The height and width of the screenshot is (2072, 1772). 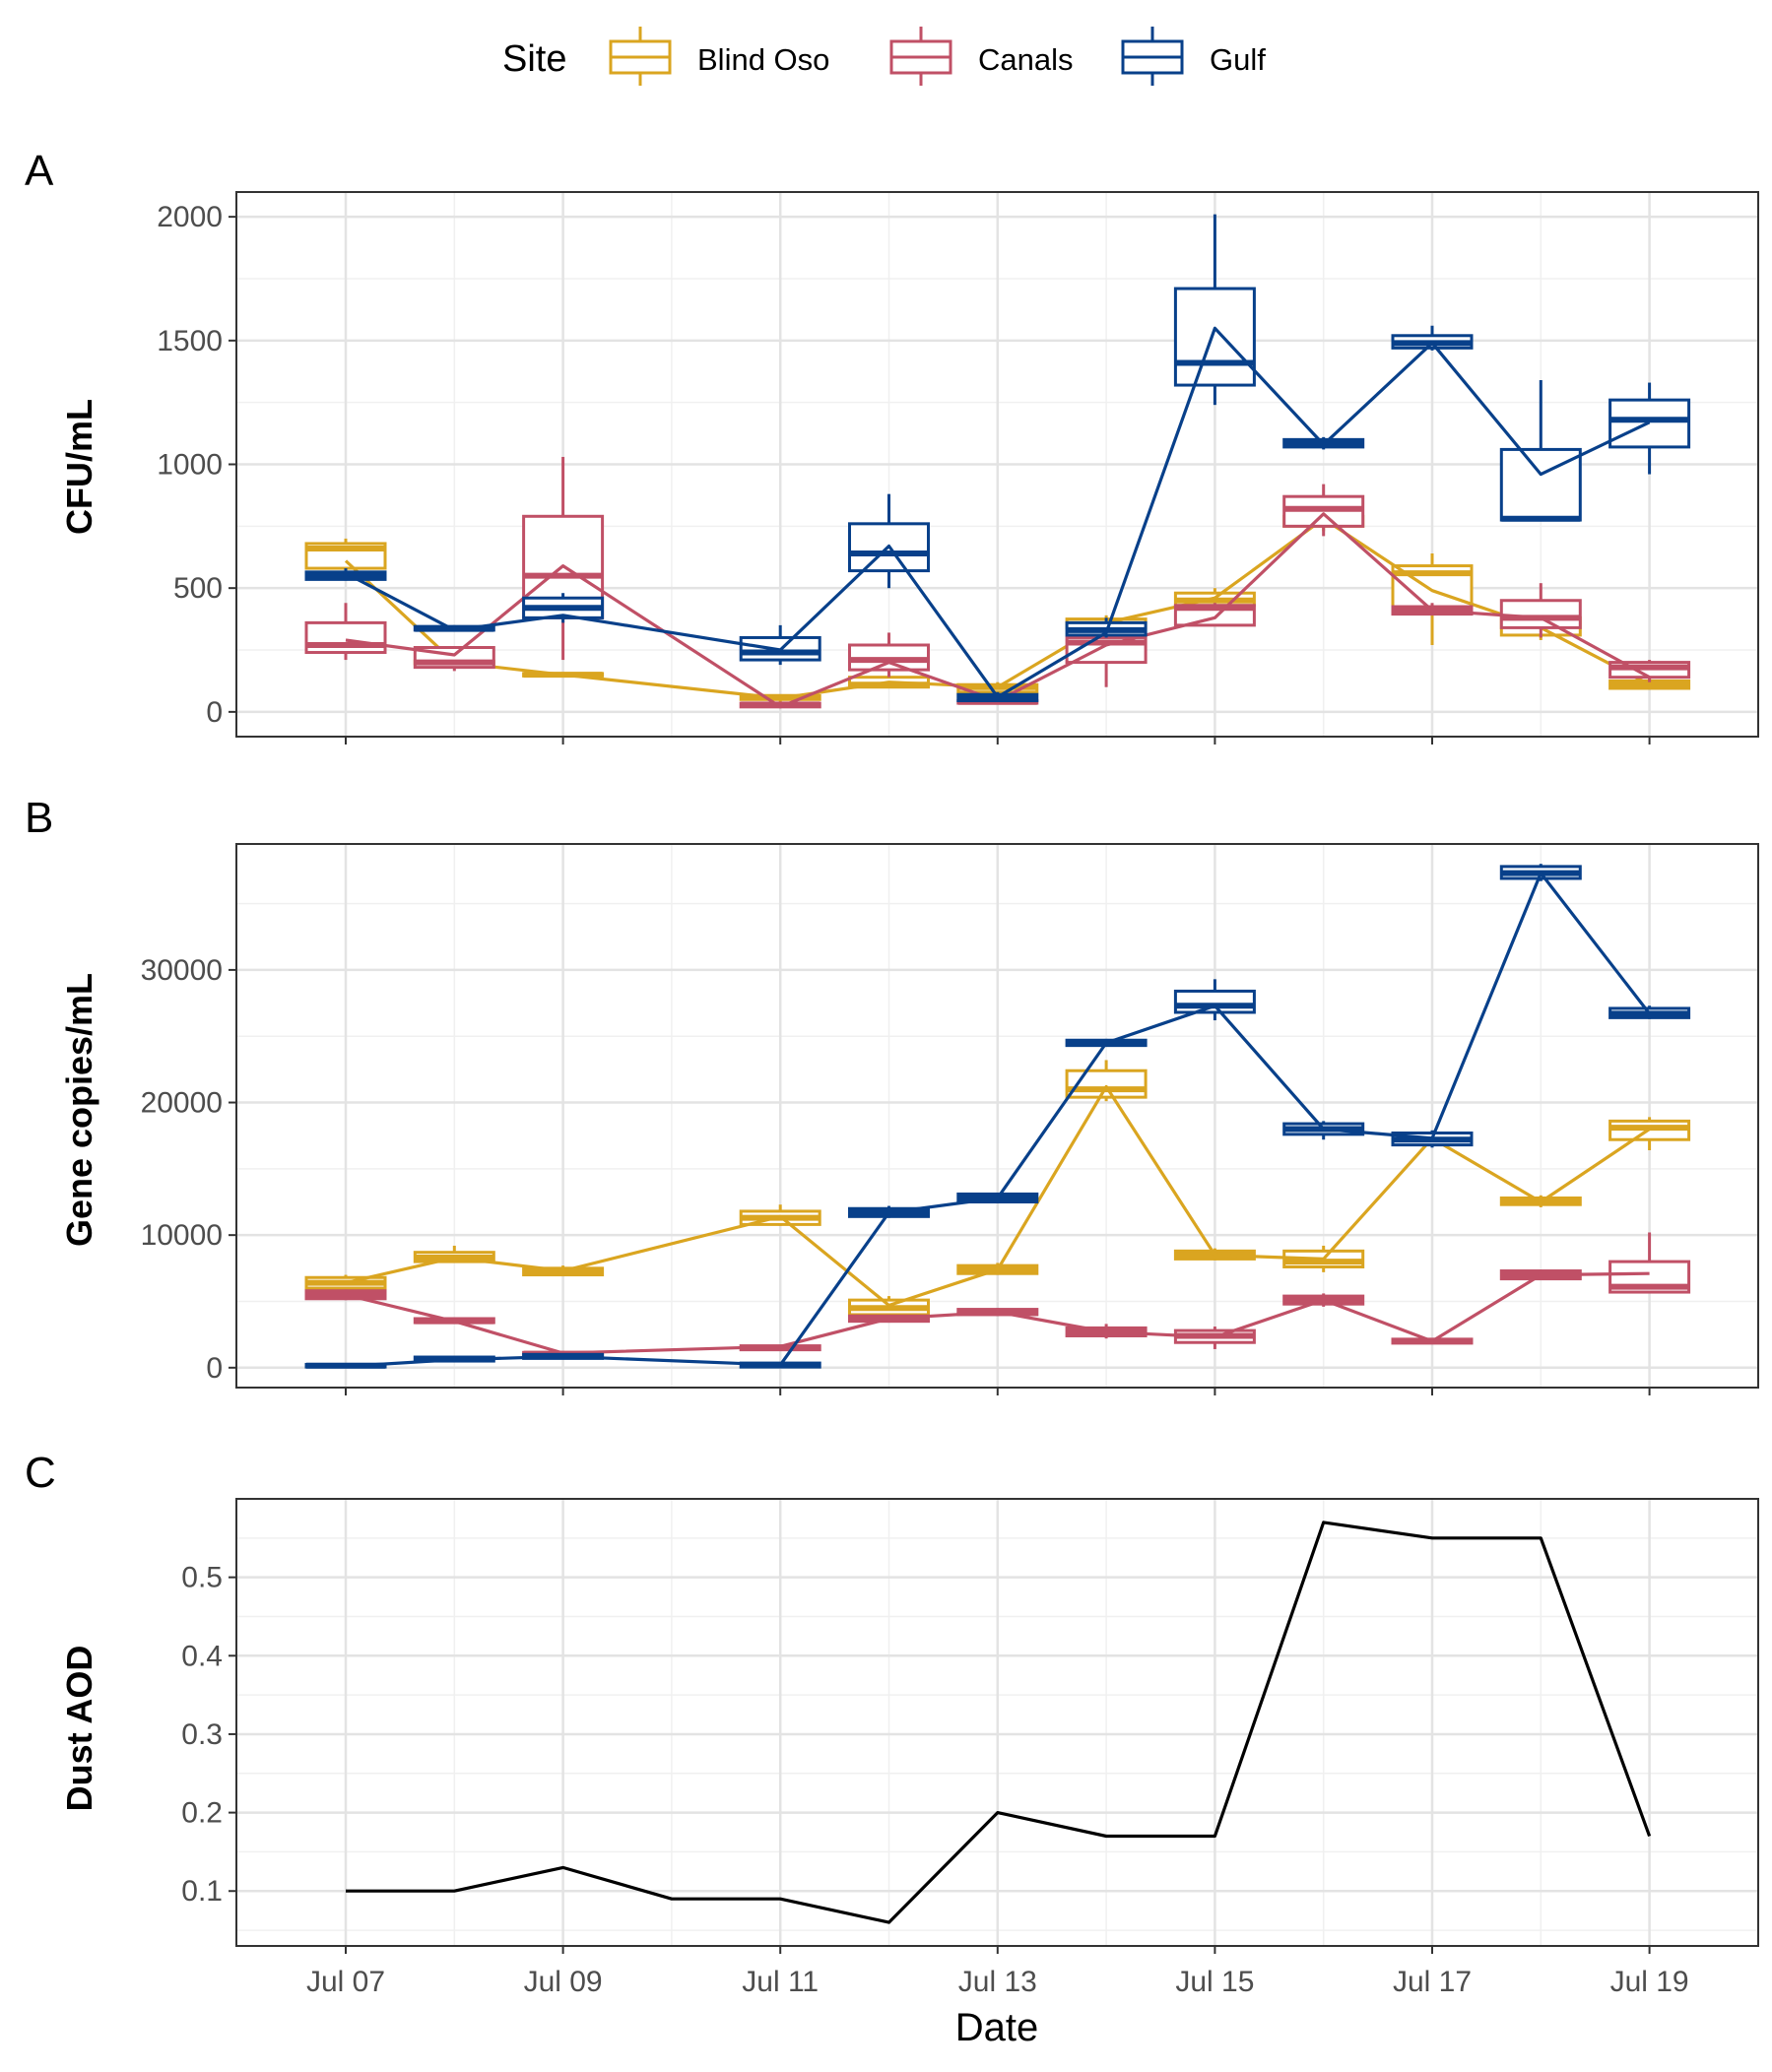 What do you see at coordinates (39, 171) in the screenshot?
I see `panel-a-tag: A` at bounding box center [39, 171].